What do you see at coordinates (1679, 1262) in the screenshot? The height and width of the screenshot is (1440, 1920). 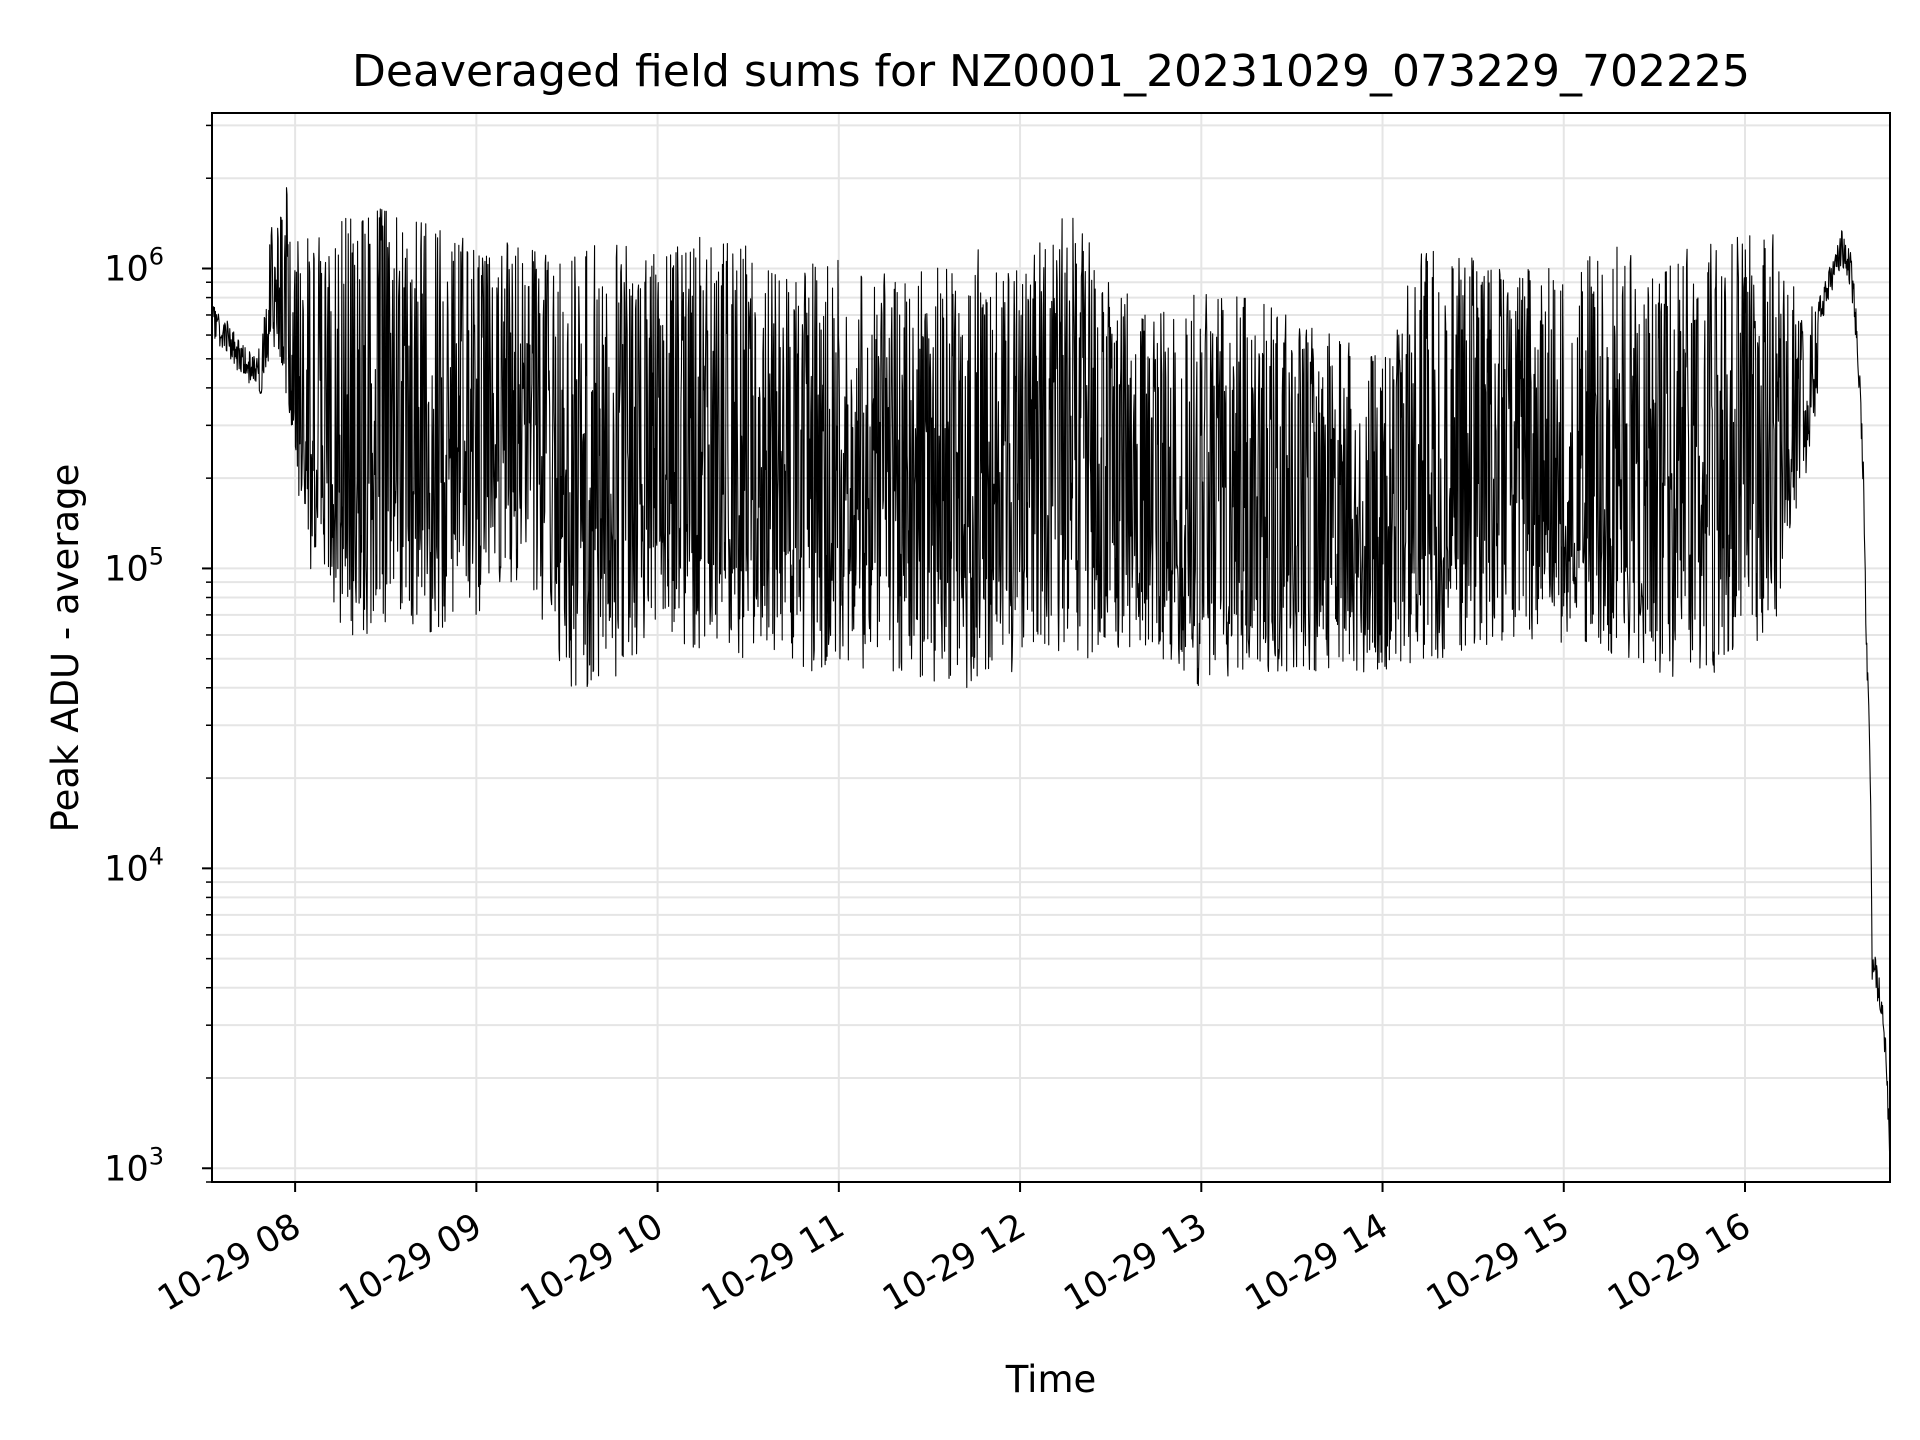 I see `x-tick-label: 10-29 16` at bounding box center [1679, 1262].